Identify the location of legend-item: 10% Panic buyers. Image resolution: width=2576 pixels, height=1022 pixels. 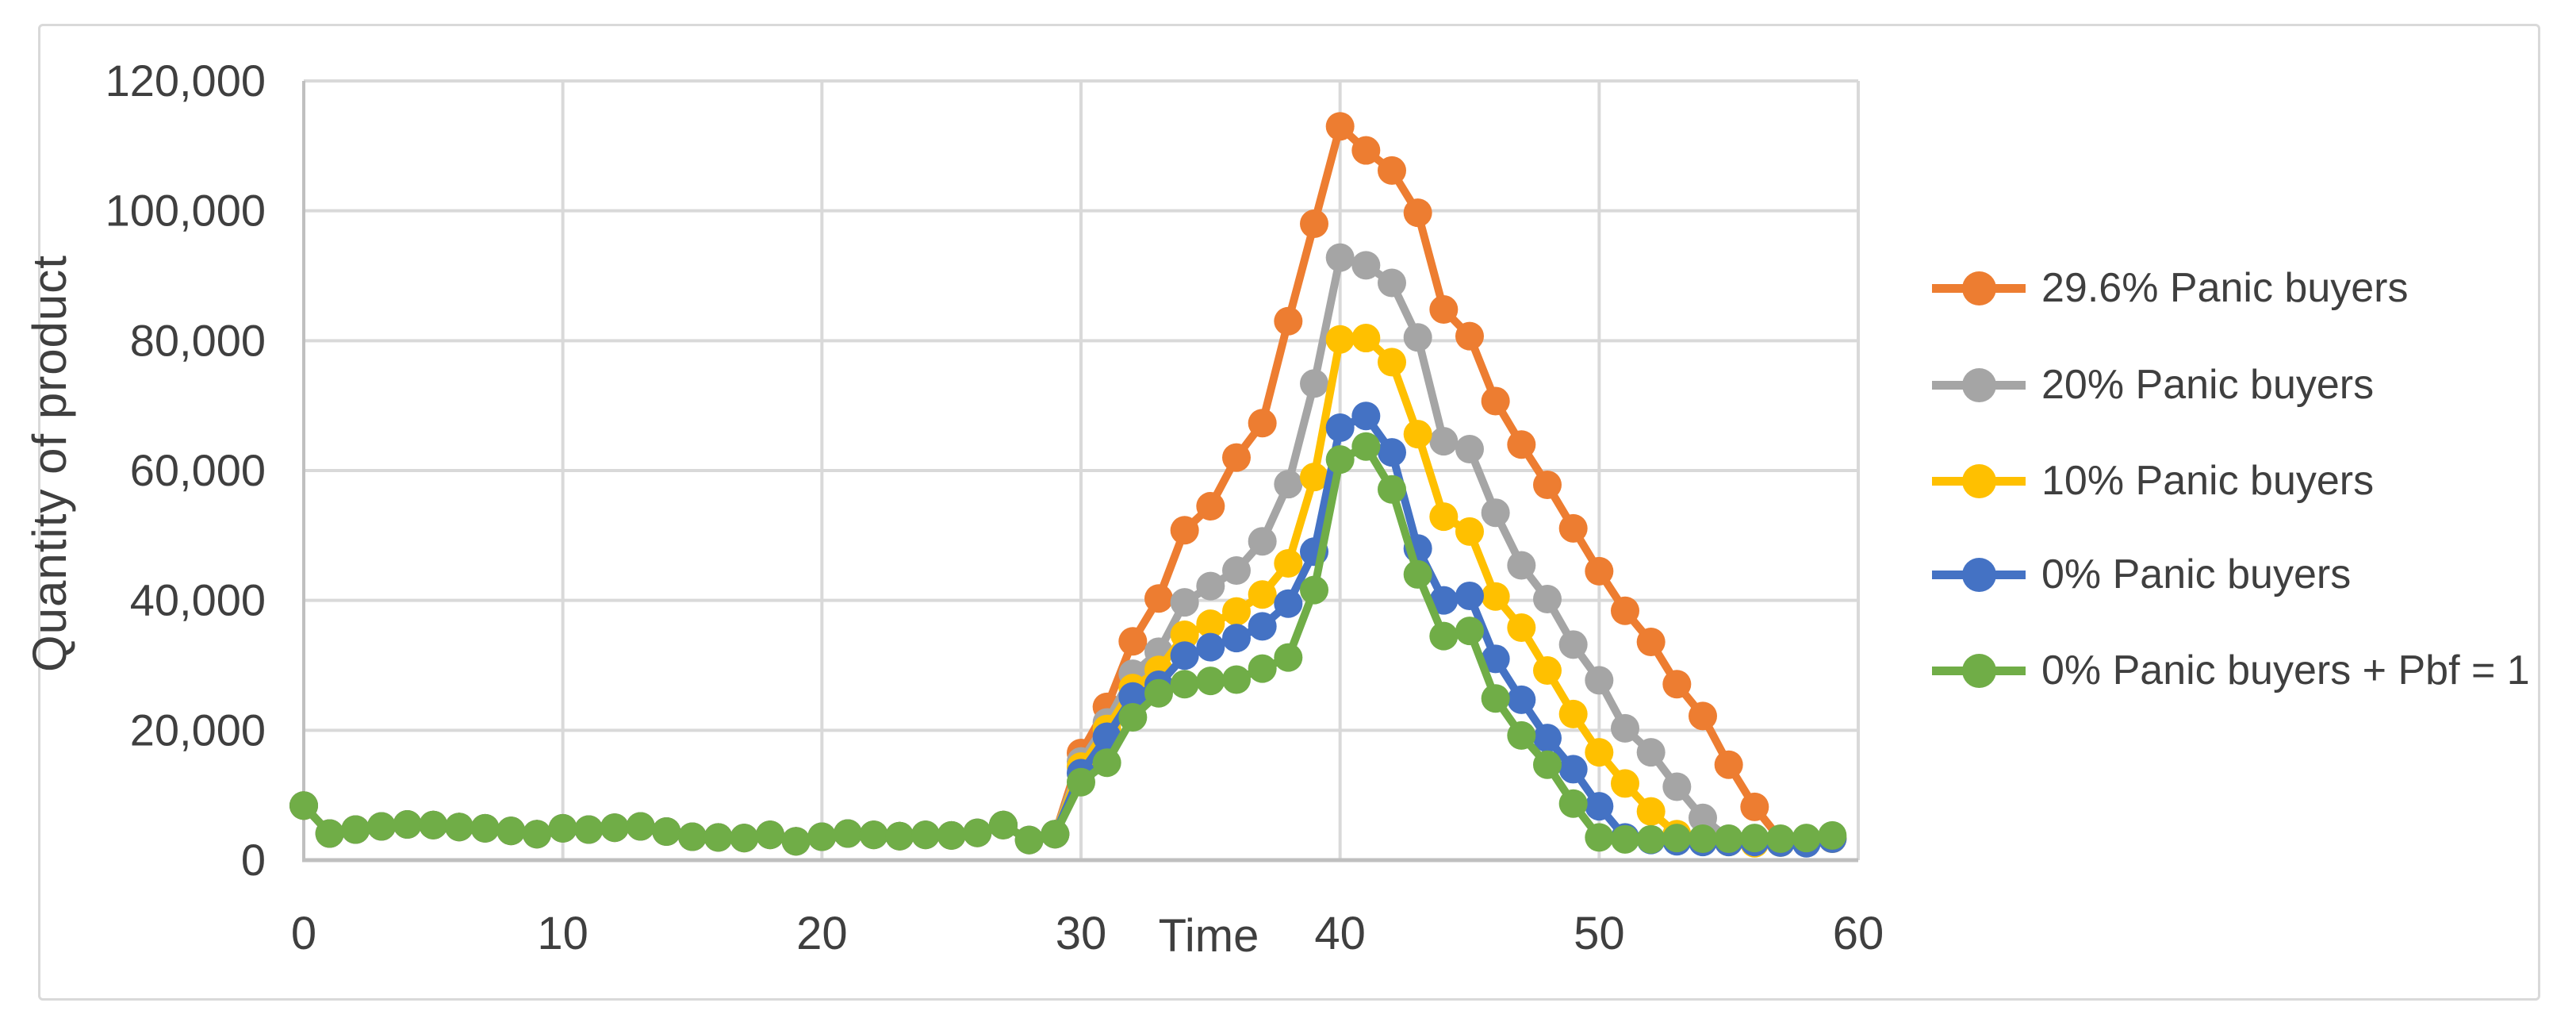
(2153, 481).